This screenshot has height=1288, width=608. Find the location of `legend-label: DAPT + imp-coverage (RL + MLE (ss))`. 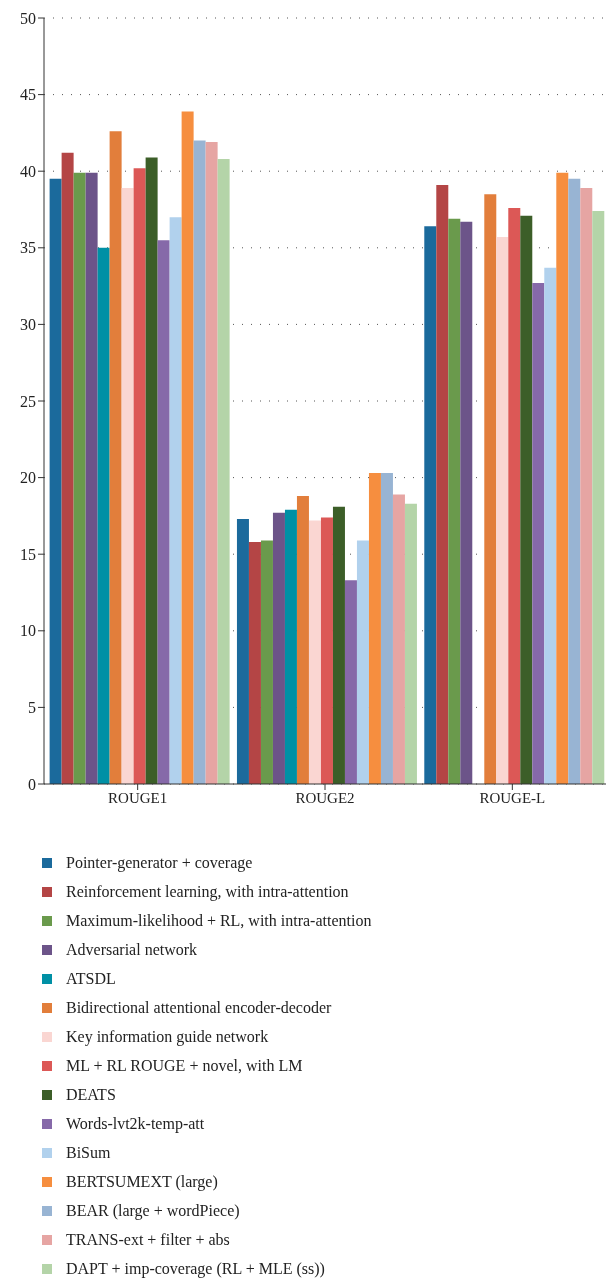

legend-label: DAPT + imp-coverage (RL + MLE (ss)) is located at coordinates (195, 1268).